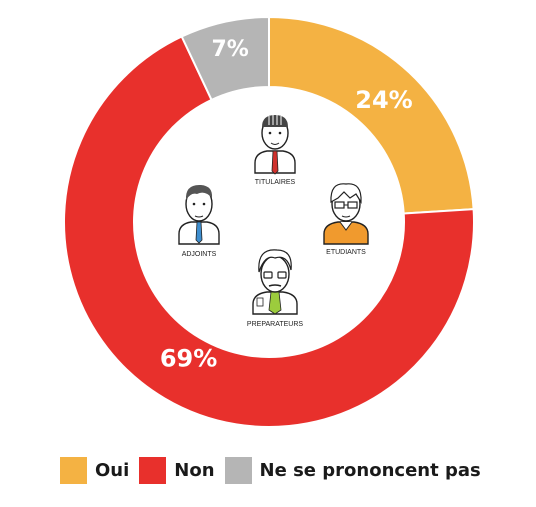  Describe the element at coordinates (199, 254) in the screenshot. I see `figure-label-adjoints: ADJOINTS` at that location.